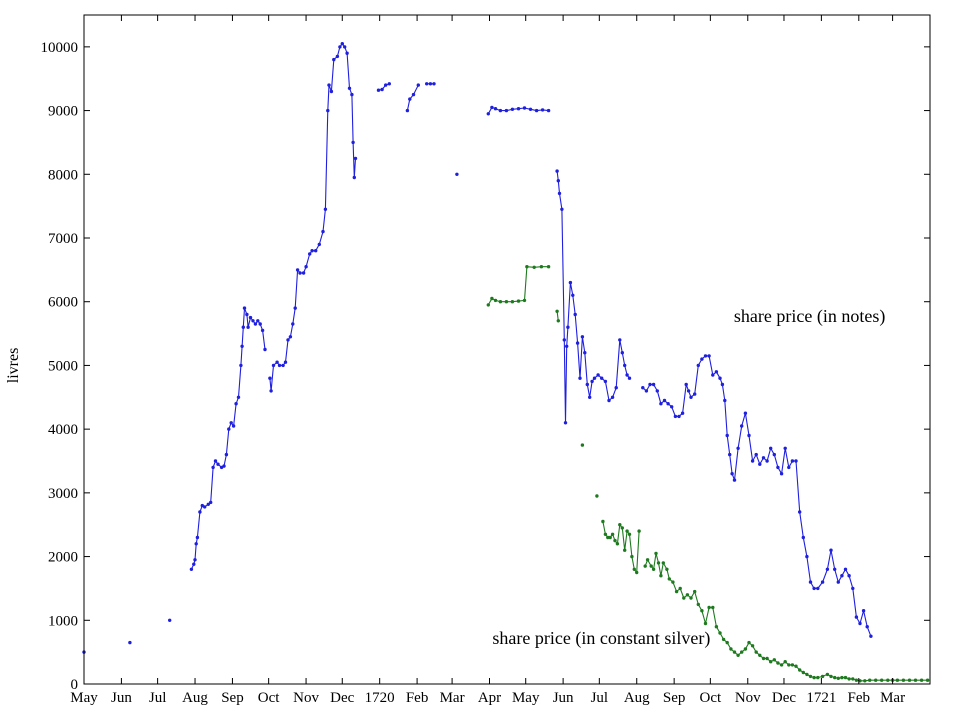  What do you see at coordinates (489, 698) in the screenshot?
I see `x-tick-label: Apr` at bounding box center [489, 698].